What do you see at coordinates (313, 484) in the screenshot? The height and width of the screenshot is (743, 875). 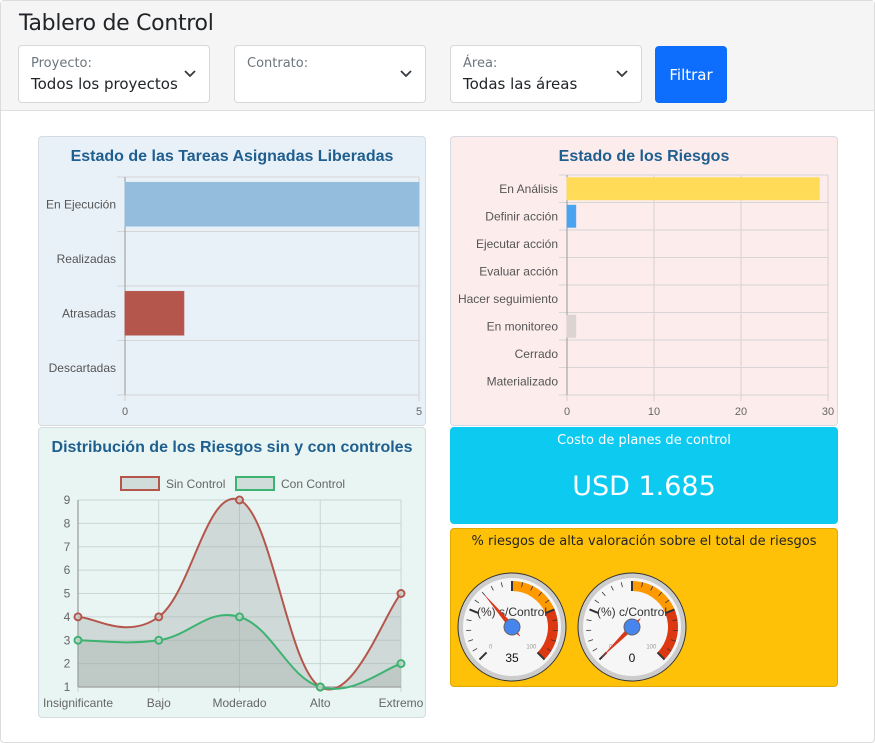 I see `legend-label: Con Control` at bounding box center [313, 484].